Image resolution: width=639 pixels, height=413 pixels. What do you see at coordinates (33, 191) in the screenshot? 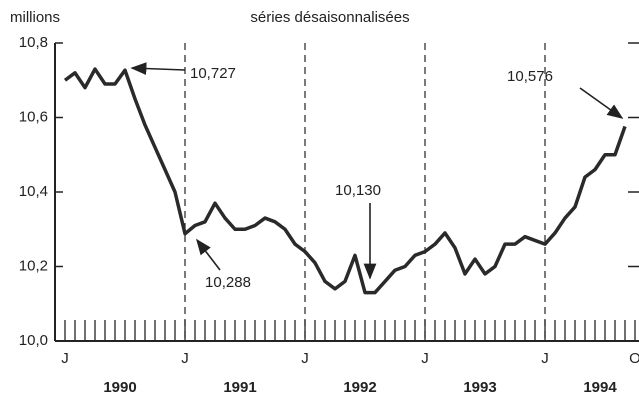
I see `y-tick-label: 10,4` at bounding box center [33, 191].